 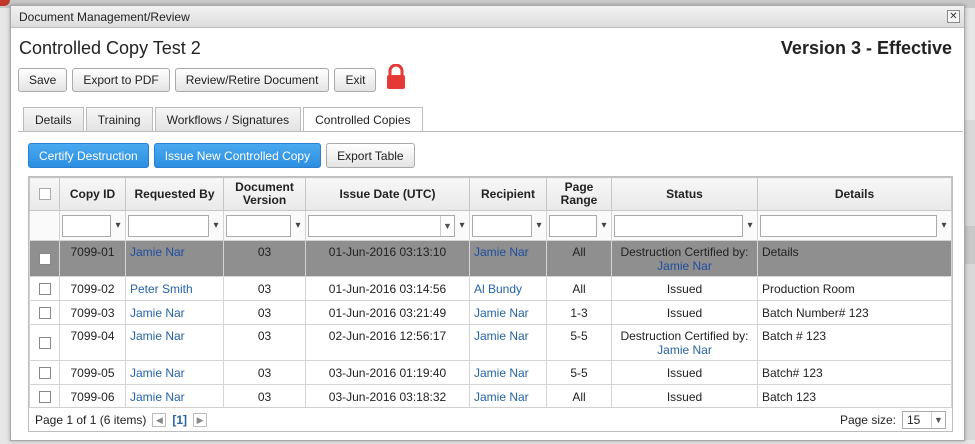 What do you see at coordinates (355, 80) in the screenshot?
I see `exit-button: Exit` at bounding box center [355, 80].